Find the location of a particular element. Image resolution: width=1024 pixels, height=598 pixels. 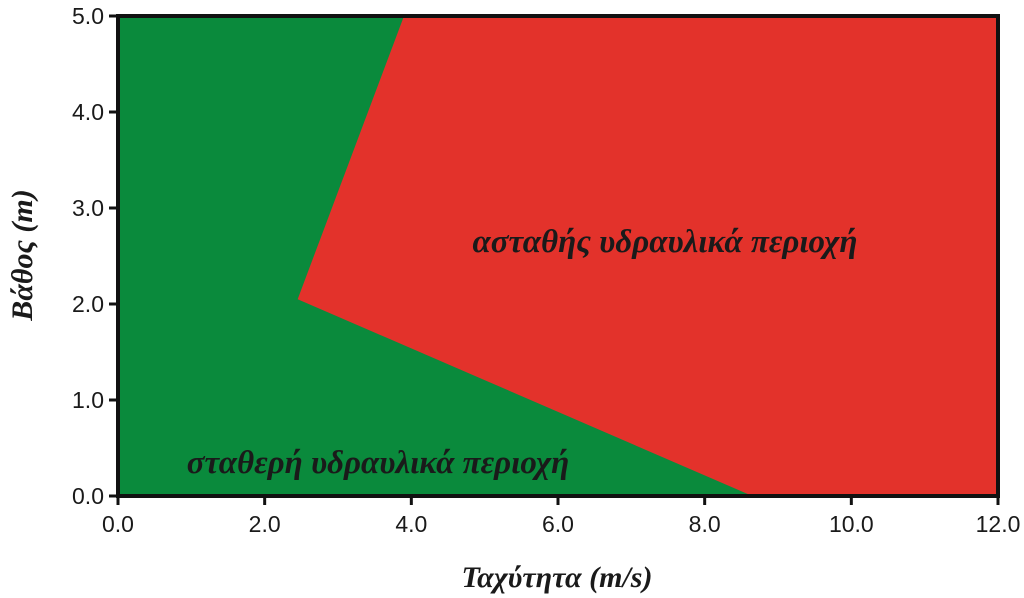

x-tick-label: 2.0 is located at coordinates (265, 524).